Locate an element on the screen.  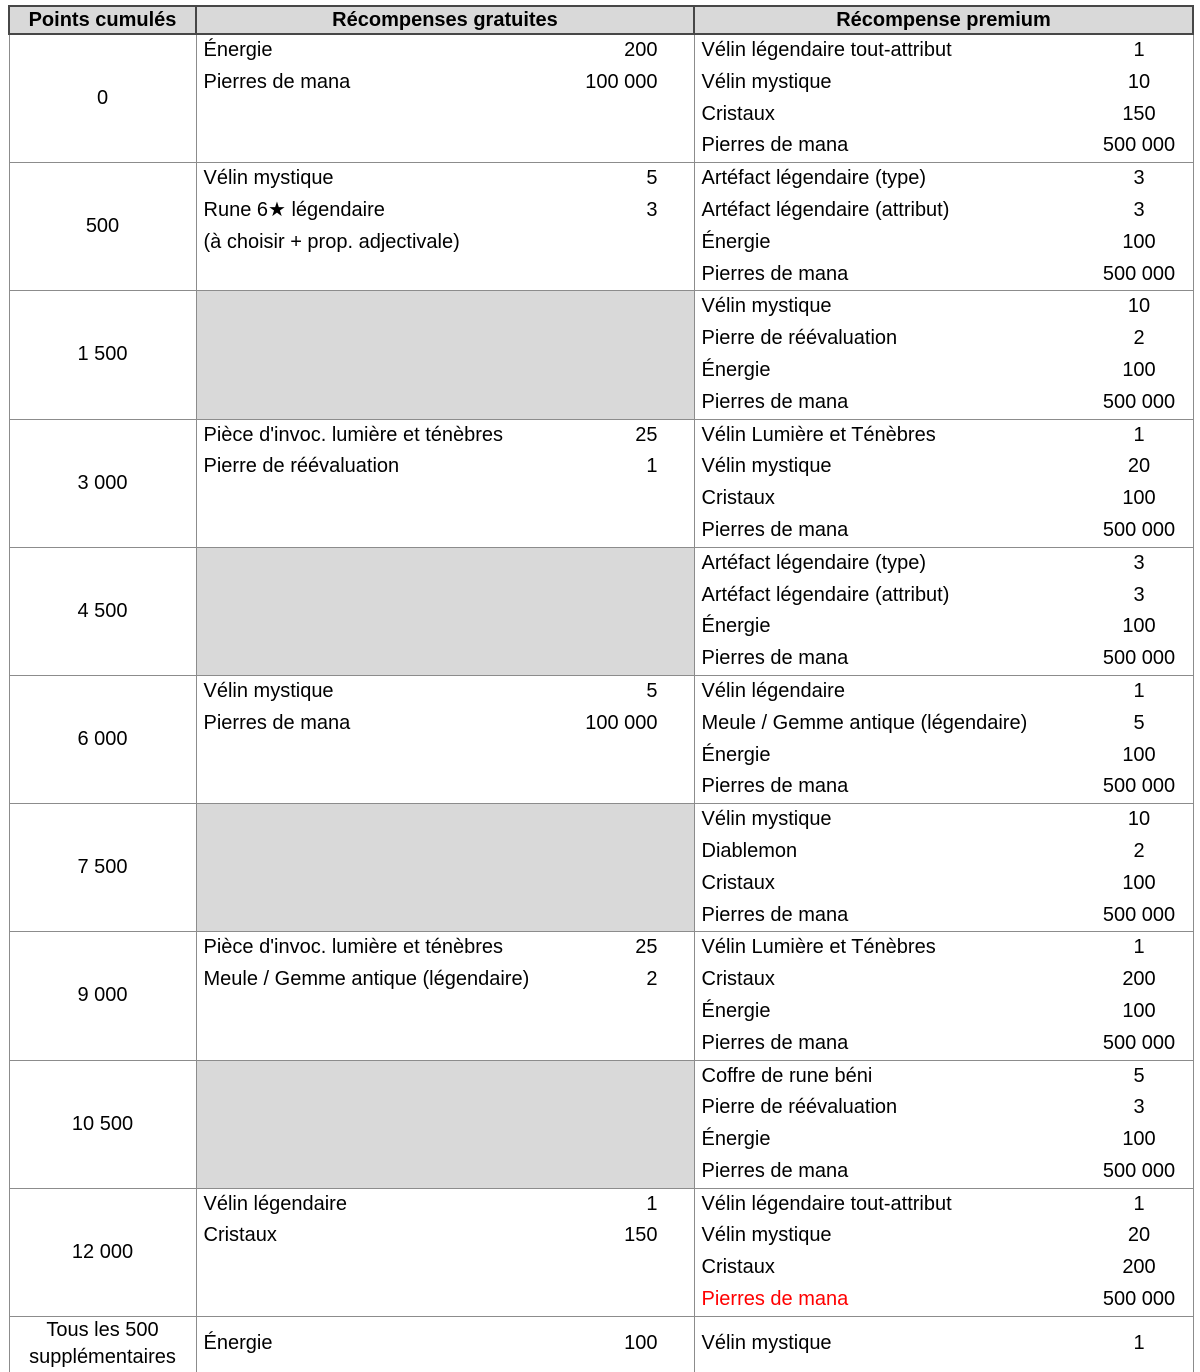
points-cell: Tous les 500 supplémentaires is located at coordinates (102, 1343).